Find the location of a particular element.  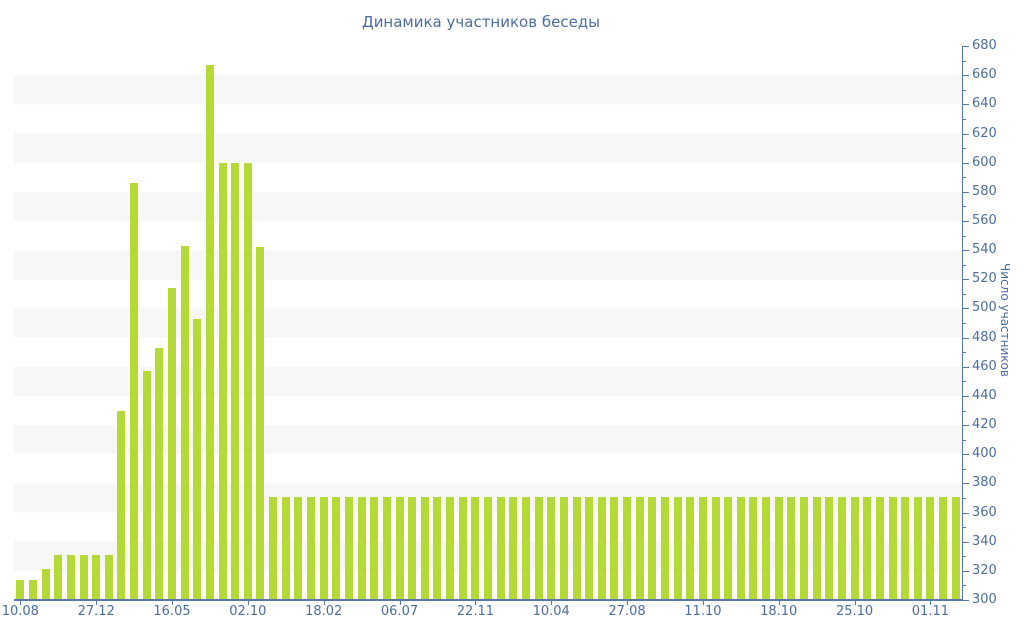

y-tick-label: 480 is located at coordinates (984, 337).